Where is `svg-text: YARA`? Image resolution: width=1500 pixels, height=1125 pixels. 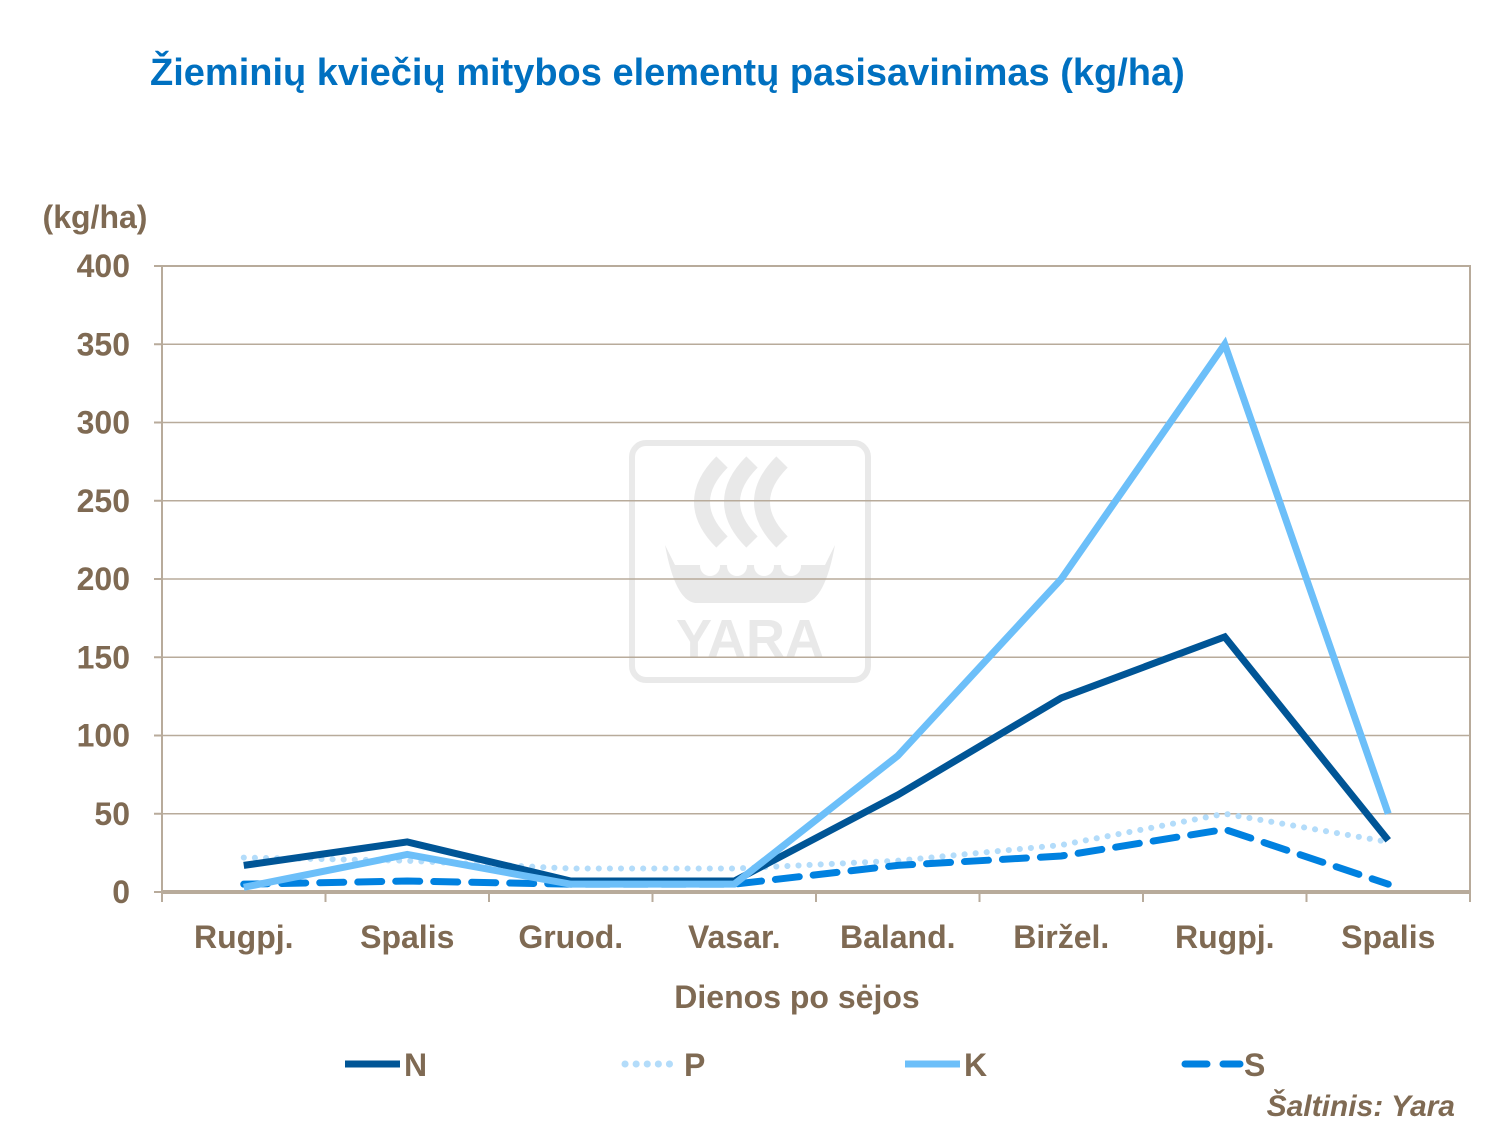 svg-text: YARA is located at coordinates (750, 639).